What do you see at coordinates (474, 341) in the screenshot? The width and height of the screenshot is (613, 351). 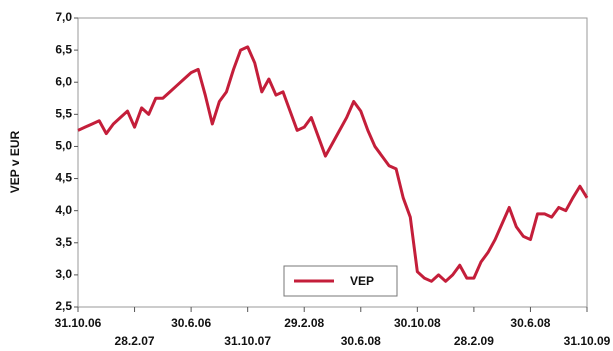 I see `x-tick-label: 28.2.09` at bounding box center [474, 341].